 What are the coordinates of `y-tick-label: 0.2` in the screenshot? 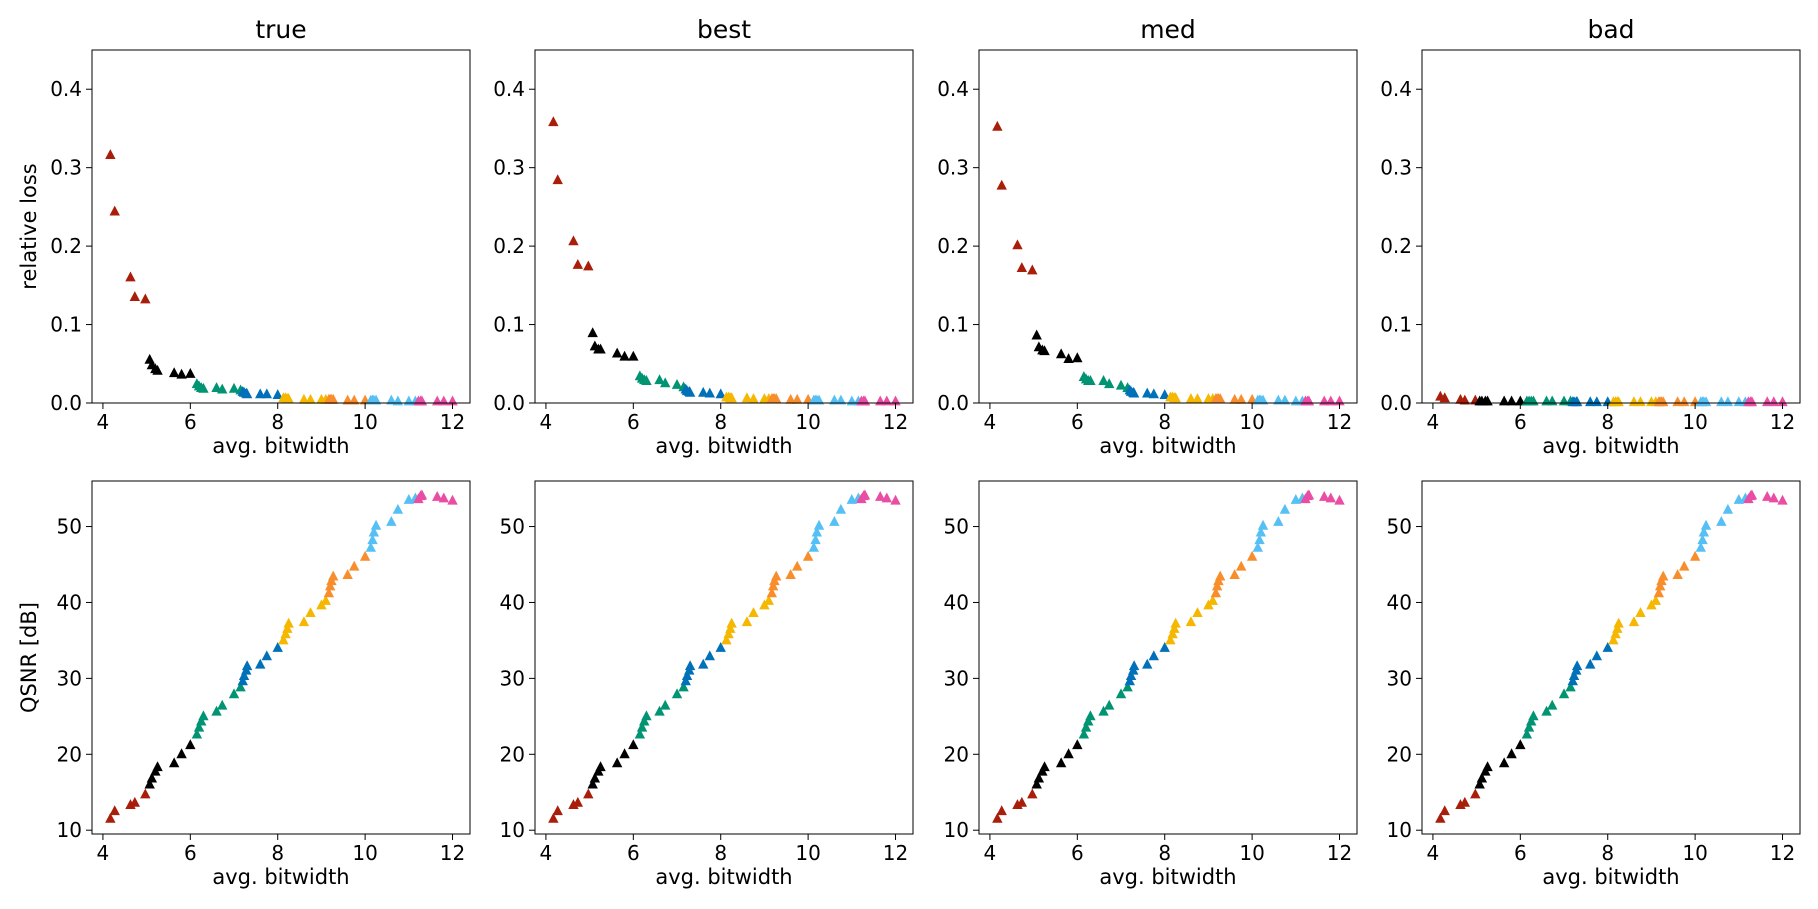 It's located at (1396, 246).